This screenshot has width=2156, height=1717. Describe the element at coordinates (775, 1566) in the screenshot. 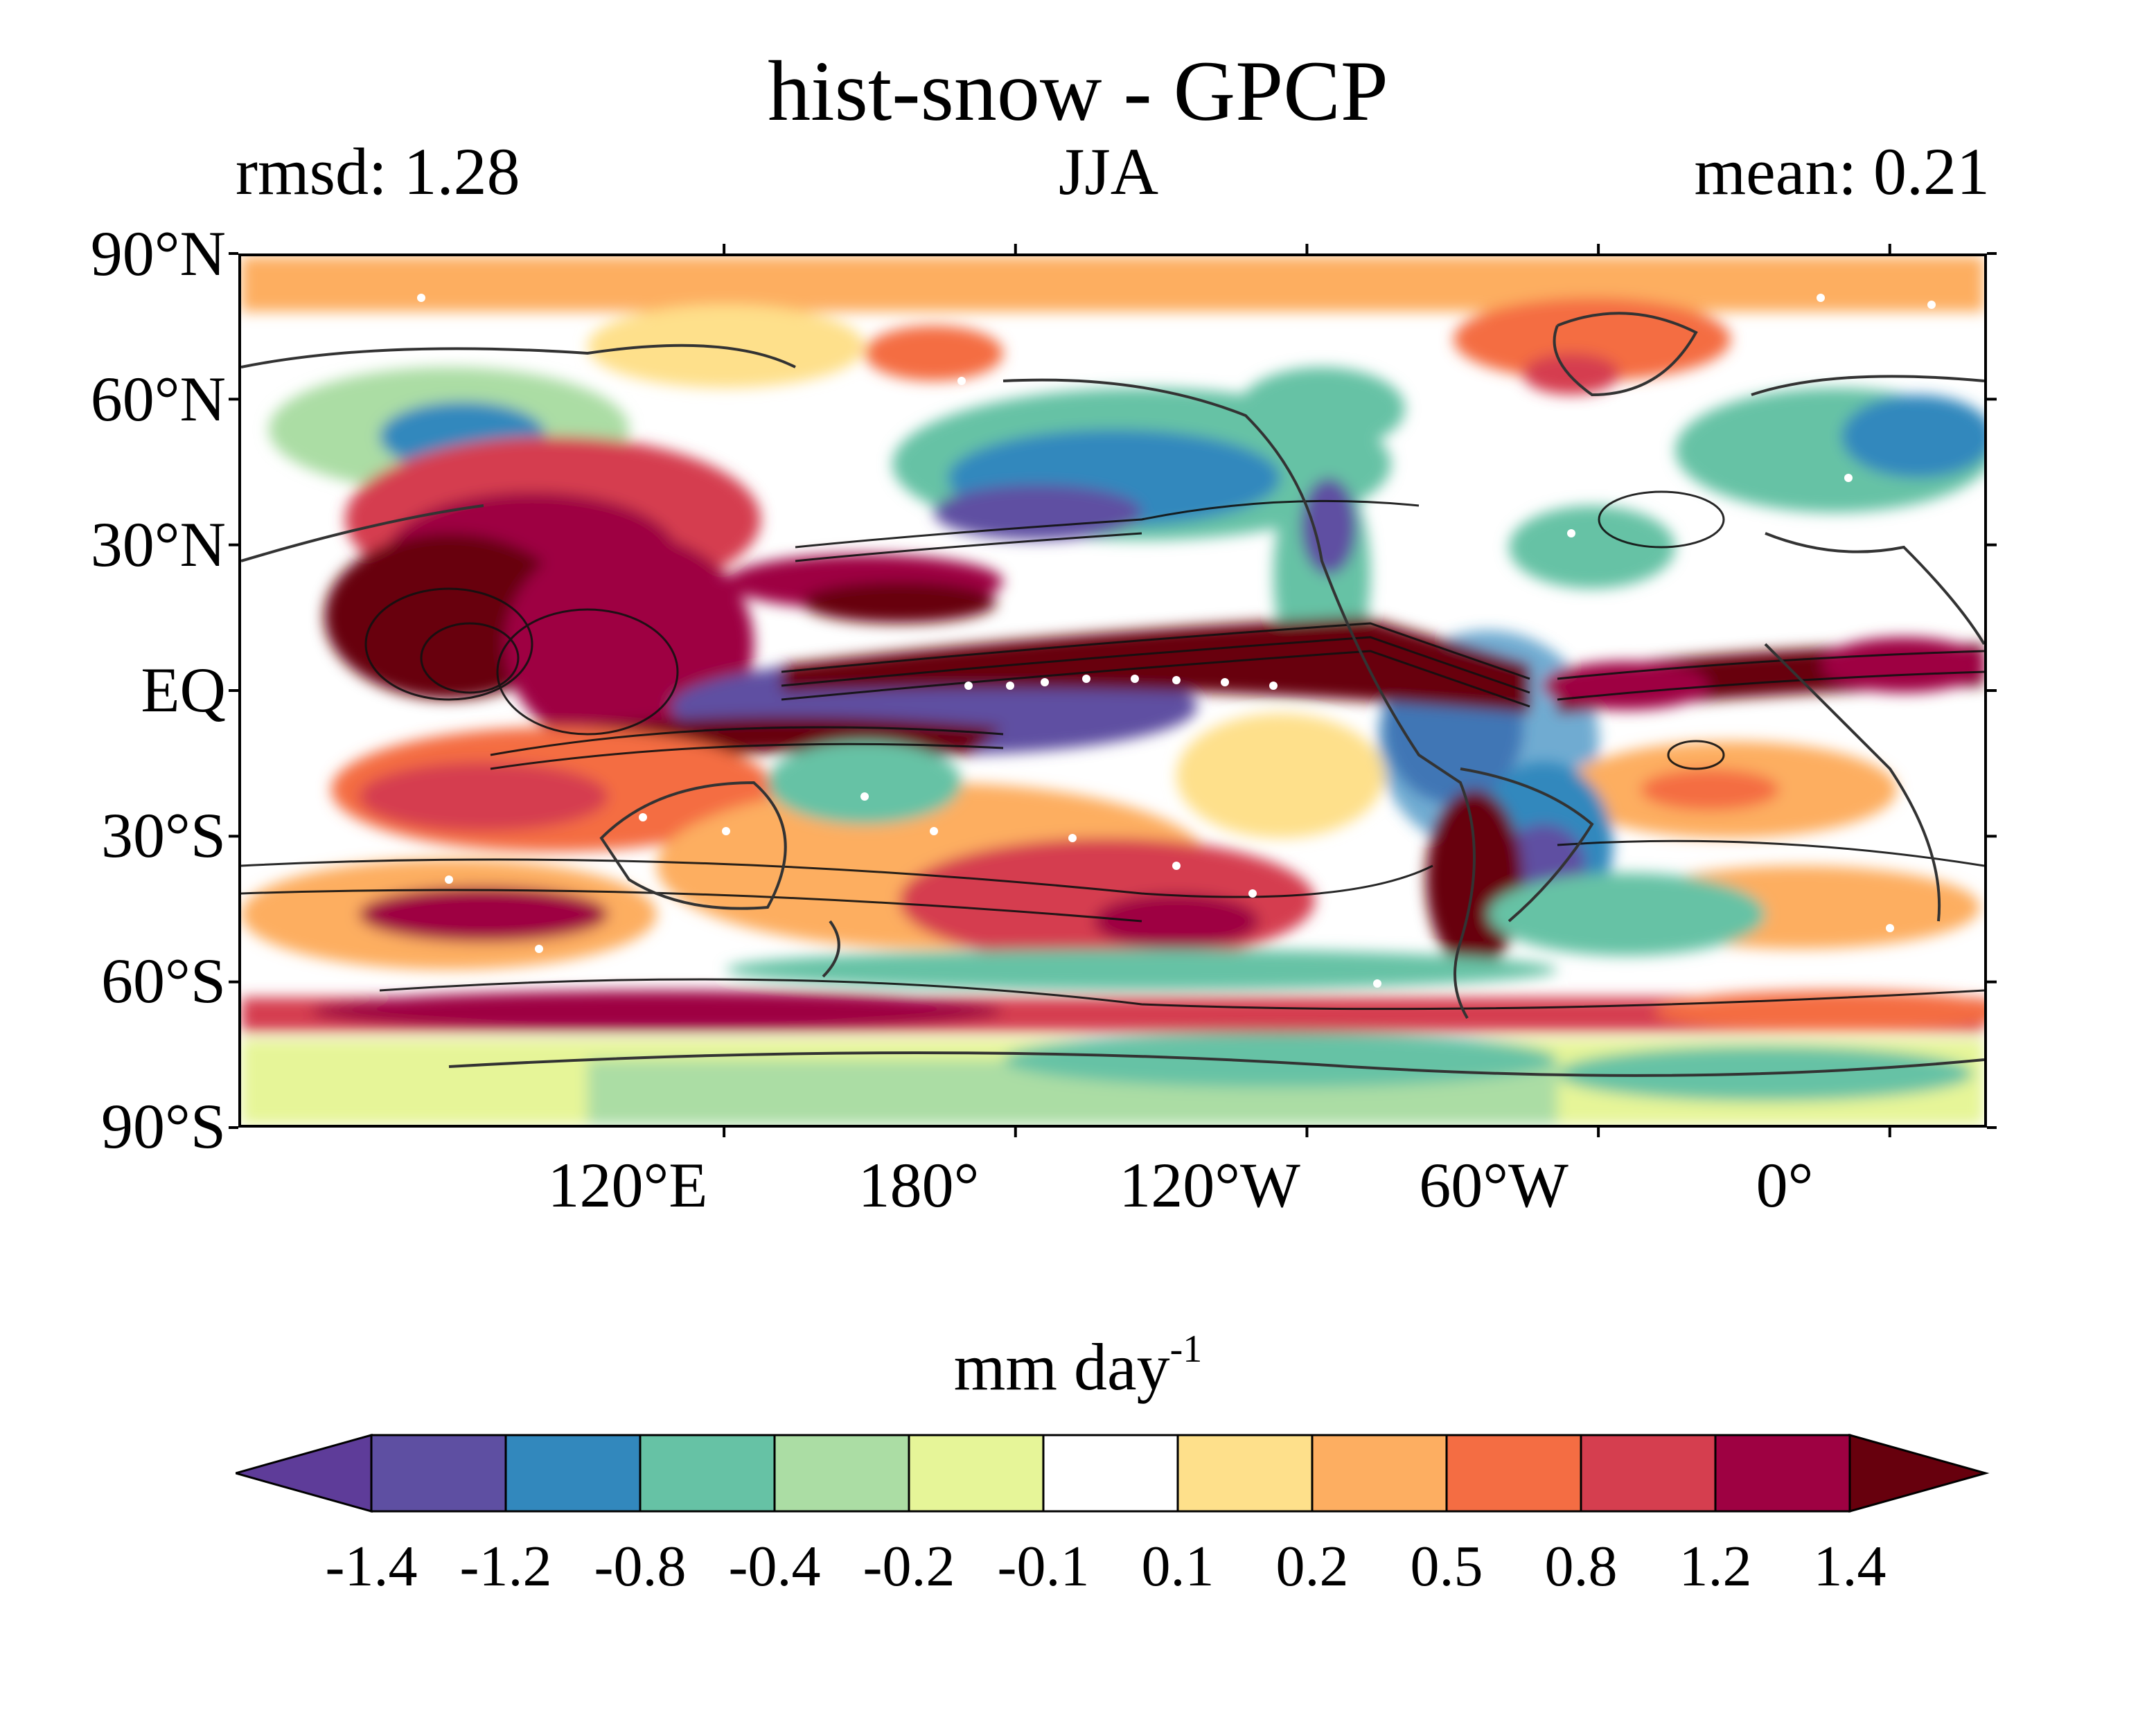

I see `colorbar-tick-label: -0.4` at that location.